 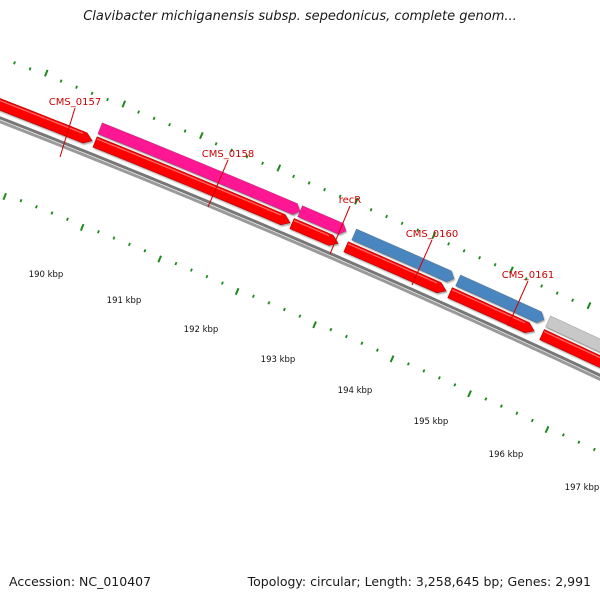 I want to click on gene-label: CMS_0161, so click(x=528, y=275).